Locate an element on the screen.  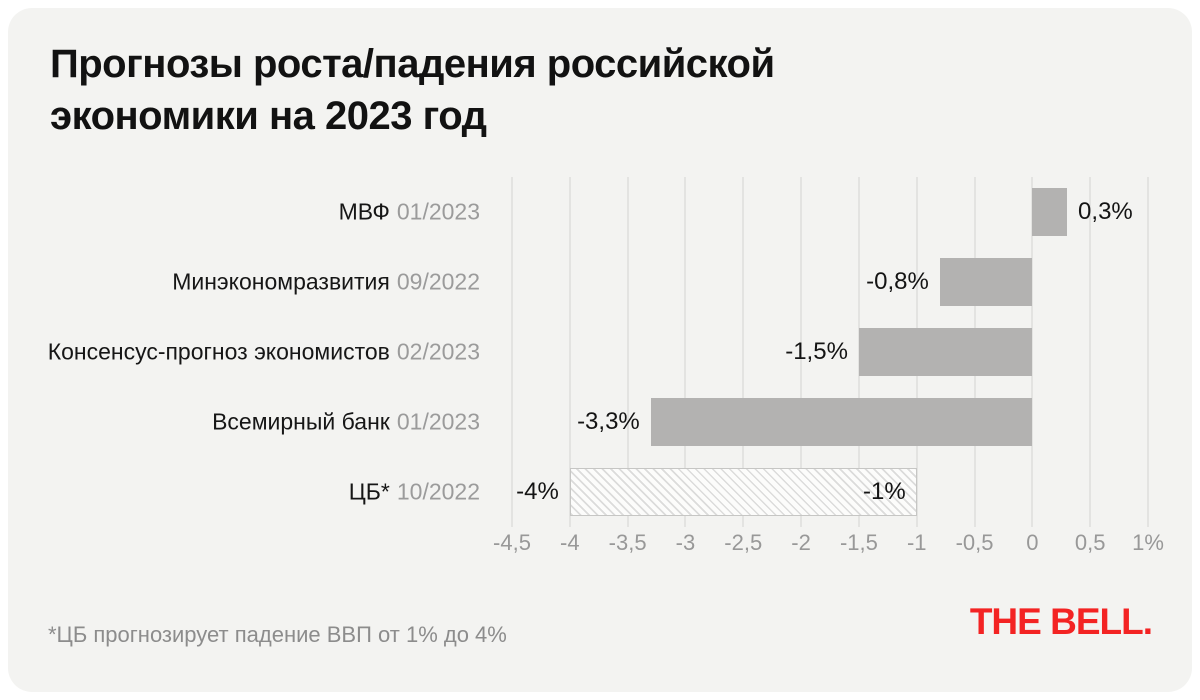
axis-tick-label: 1% is located at coordinates (1148, 542).